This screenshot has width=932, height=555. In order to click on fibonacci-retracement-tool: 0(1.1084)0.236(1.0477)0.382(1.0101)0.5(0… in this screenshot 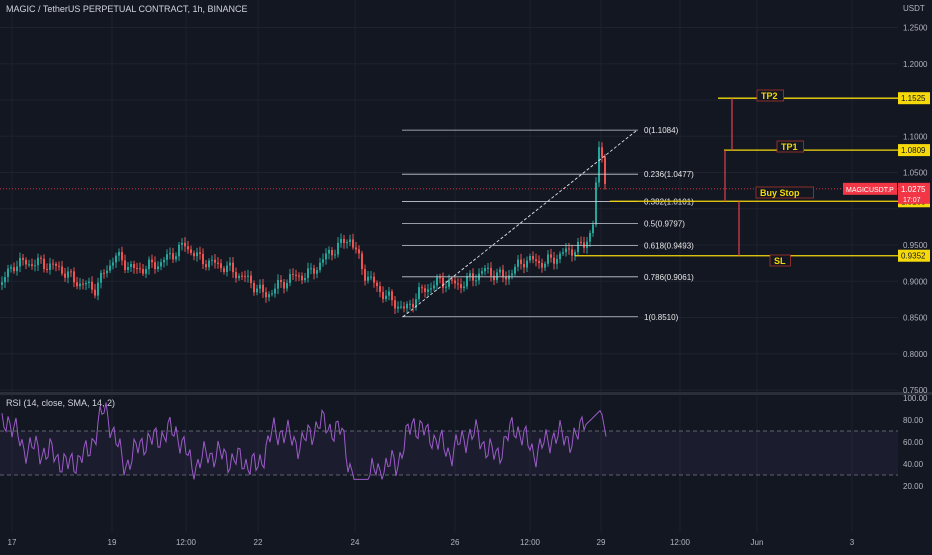, I will do `click(548, 224)`.